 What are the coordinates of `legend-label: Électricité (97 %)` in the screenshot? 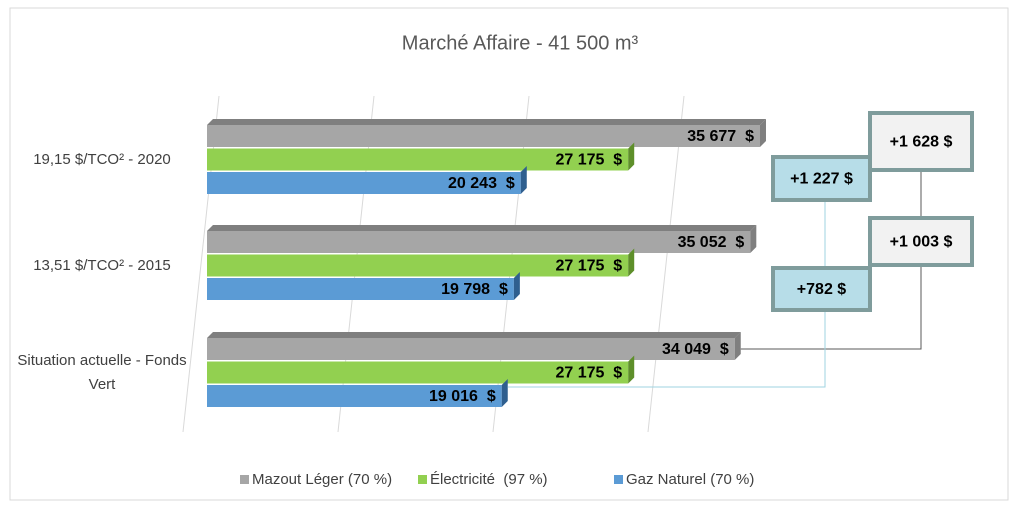 It's located at (489, 479).